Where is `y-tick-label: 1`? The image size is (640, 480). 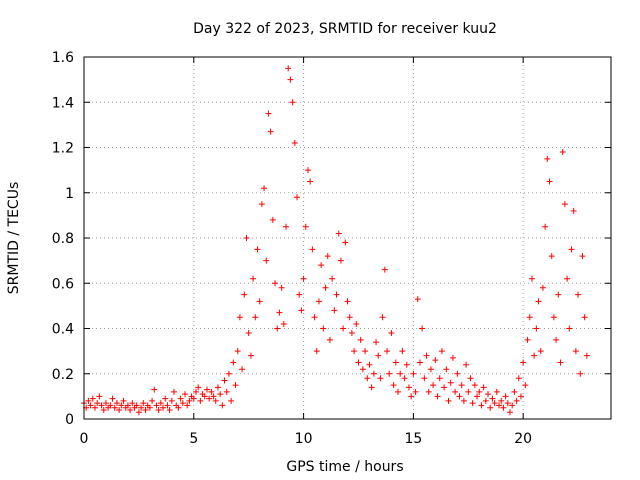 y-tick-label: 1 is located at coordinates (69, 194).